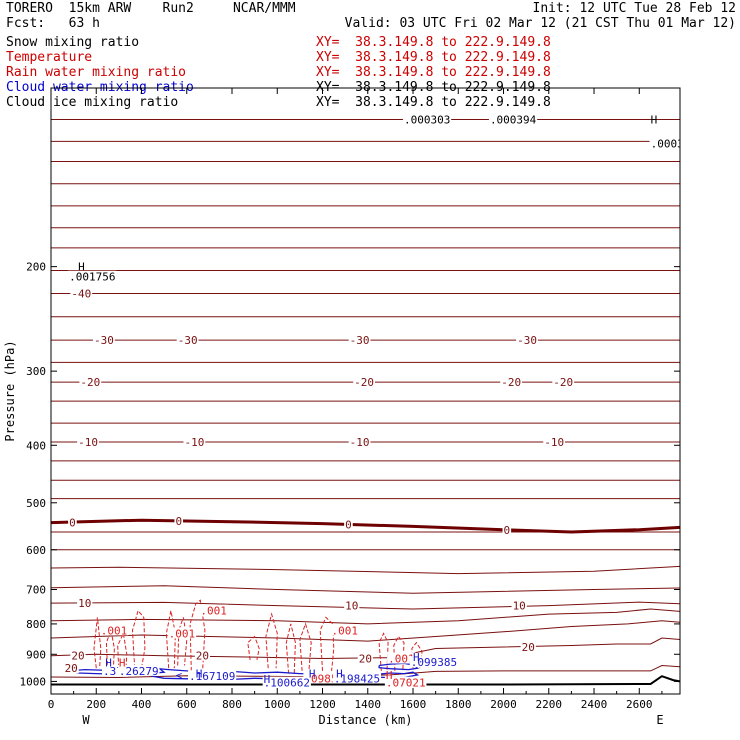  Describe the element at coordinates (92, 102) in the screenshot. I see `legend-name-cloud-ice: Cloud ice mixing ratio` at that location.